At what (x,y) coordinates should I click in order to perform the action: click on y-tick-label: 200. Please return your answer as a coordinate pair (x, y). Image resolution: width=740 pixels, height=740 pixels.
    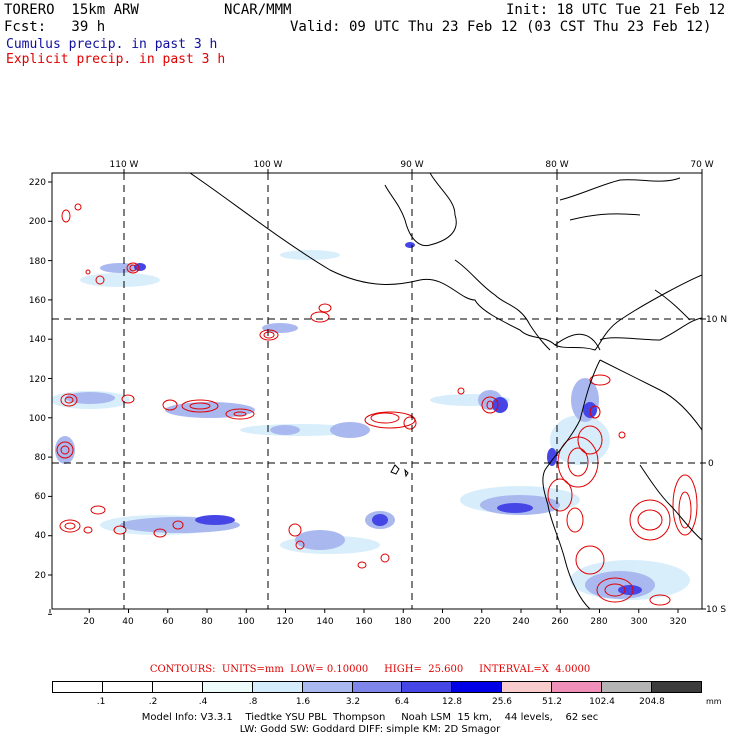
    Looking at the image, I should click on (37, 222).